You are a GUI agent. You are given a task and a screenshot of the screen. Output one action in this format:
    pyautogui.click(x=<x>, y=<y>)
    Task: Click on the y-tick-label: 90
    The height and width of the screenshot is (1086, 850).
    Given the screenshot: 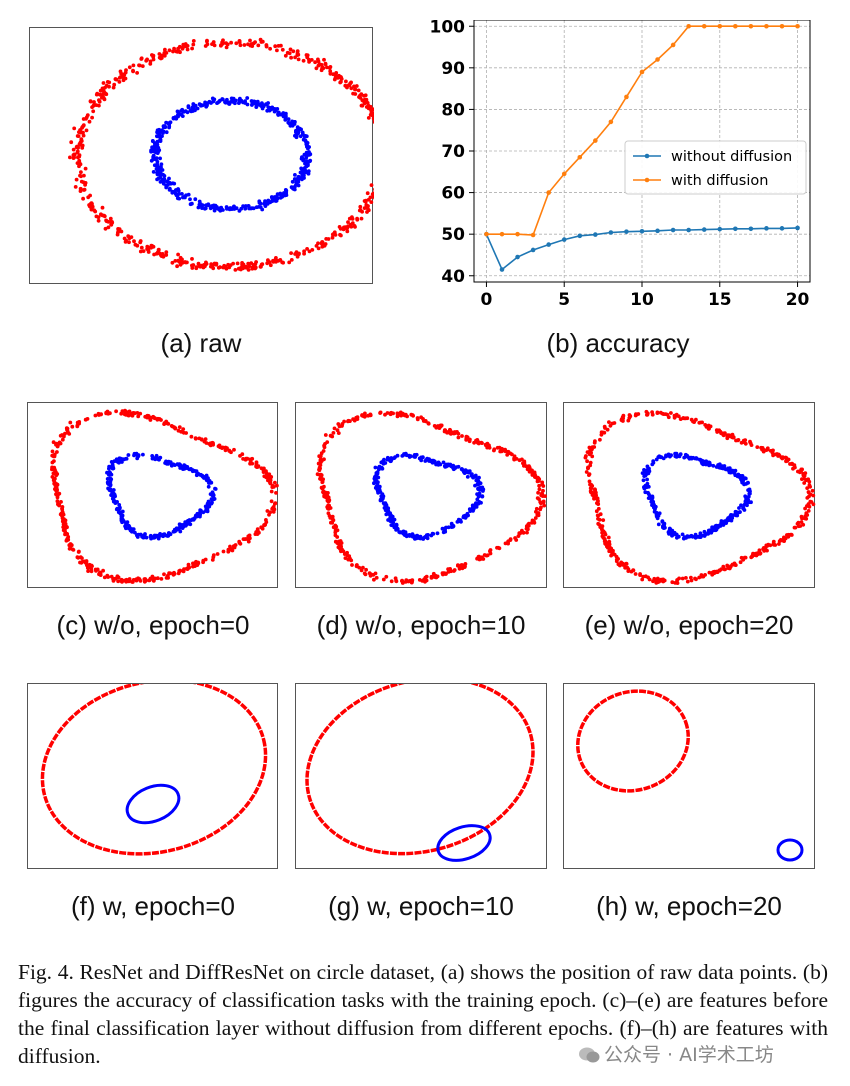 What is the action you would take?
    pyautogui.click(x=453, y=69)
    